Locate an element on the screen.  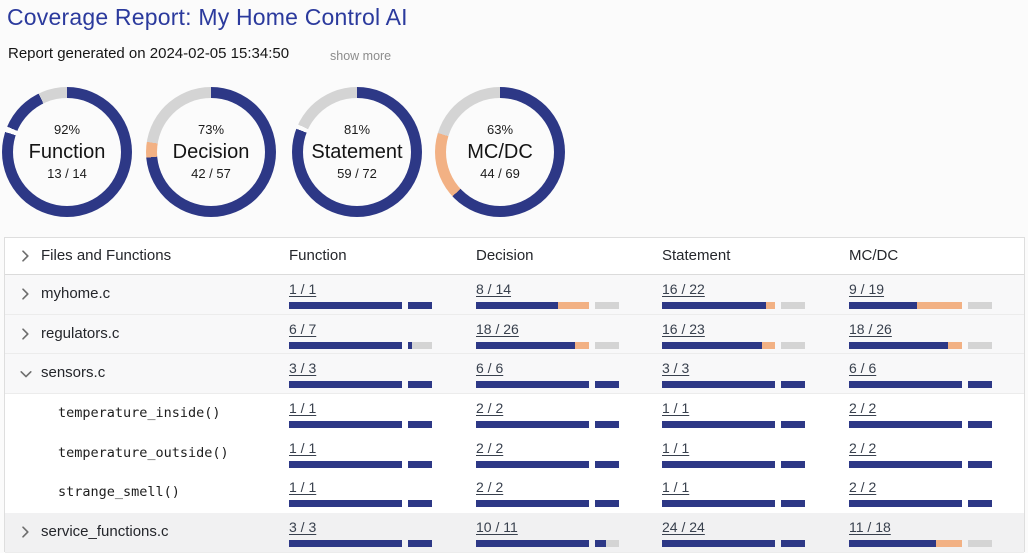
file-name: regulators.c is located at coordinates (80, 333).